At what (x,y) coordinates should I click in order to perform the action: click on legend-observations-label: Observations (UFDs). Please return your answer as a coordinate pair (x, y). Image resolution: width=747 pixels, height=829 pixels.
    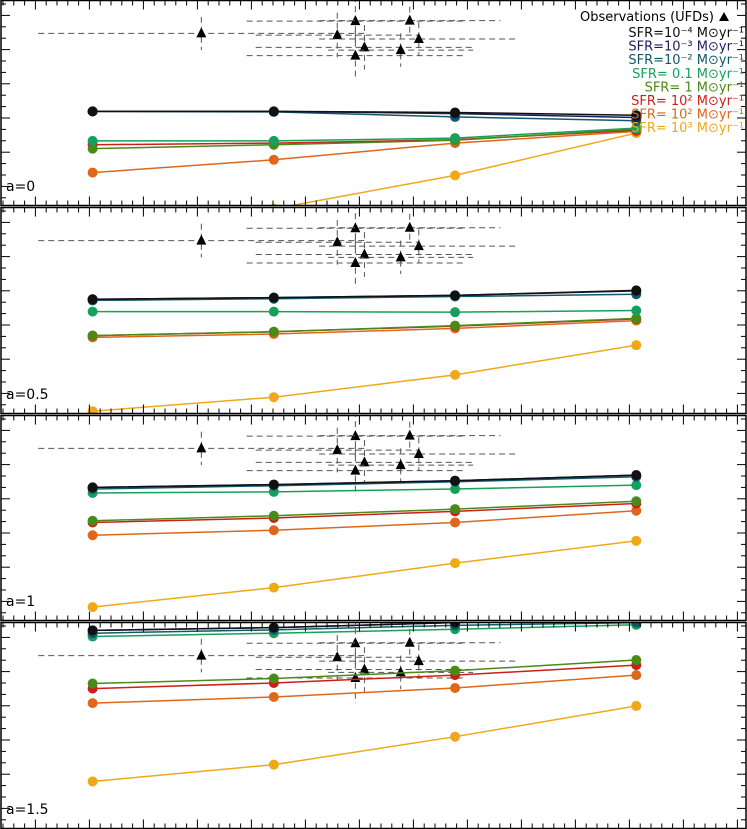
    Looking at the image, I should click on (647, 17).